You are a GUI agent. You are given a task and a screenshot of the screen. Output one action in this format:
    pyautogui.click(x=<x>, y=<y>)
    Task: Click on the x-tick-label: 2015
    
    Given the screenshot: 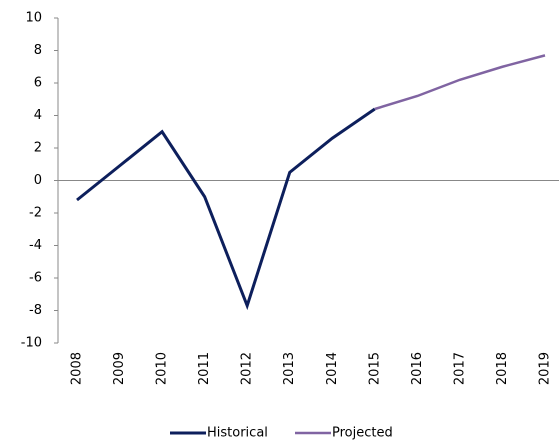 What is the action you would take?
    pyautogui.click(x=374, y=368)
    